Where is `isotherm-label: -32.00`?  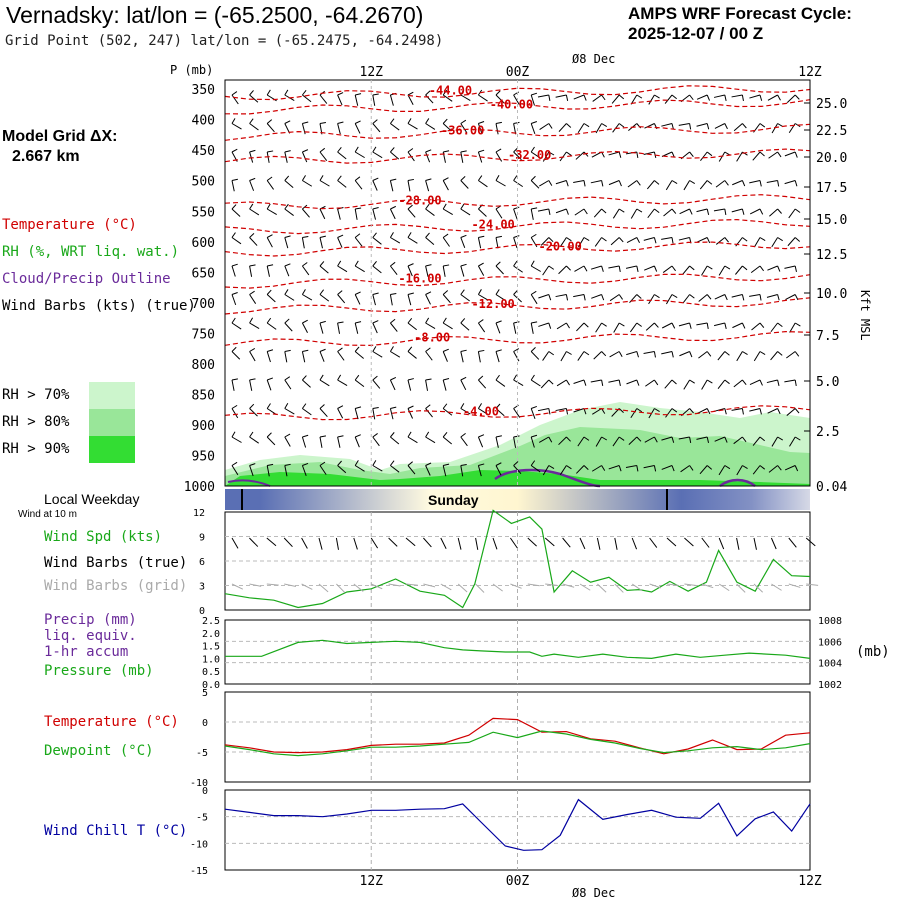
isotherm-label: -32.00 is located at coordinates (529, 155).